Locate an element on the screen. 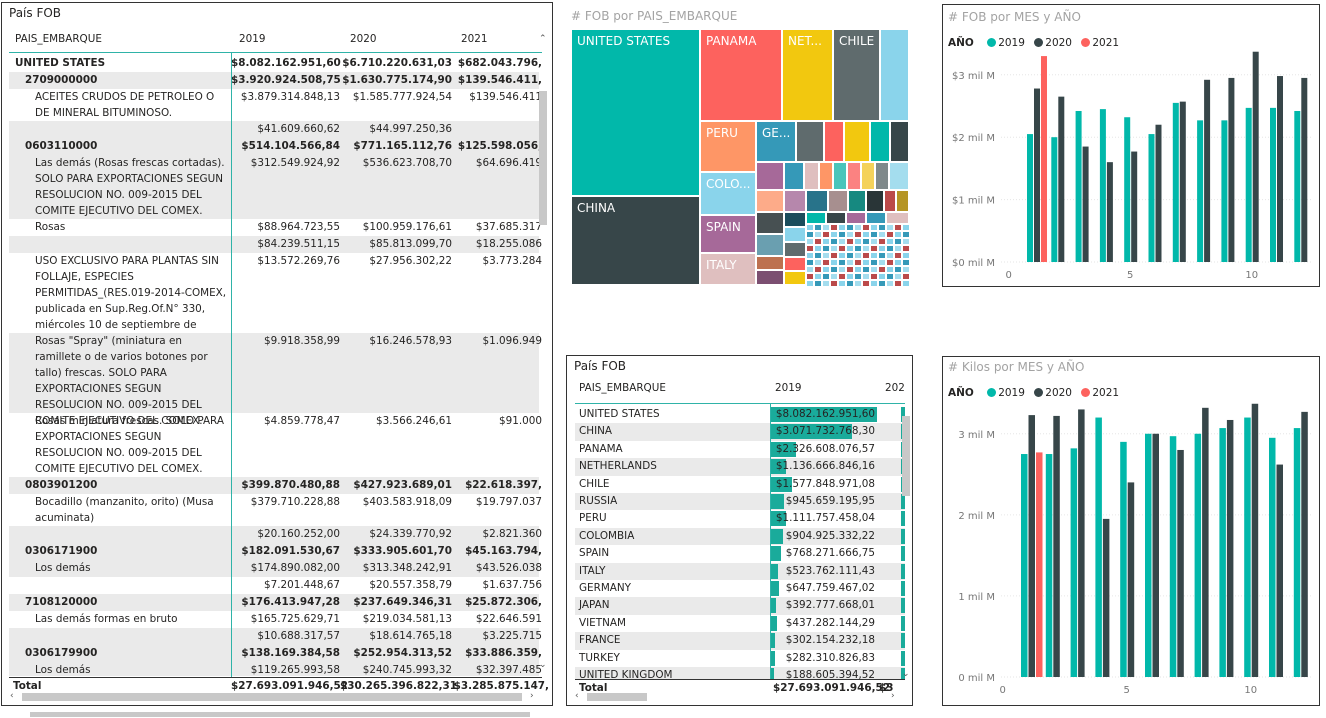  scroll-up-icon: ⌃ is located at coordinates (543, 39).